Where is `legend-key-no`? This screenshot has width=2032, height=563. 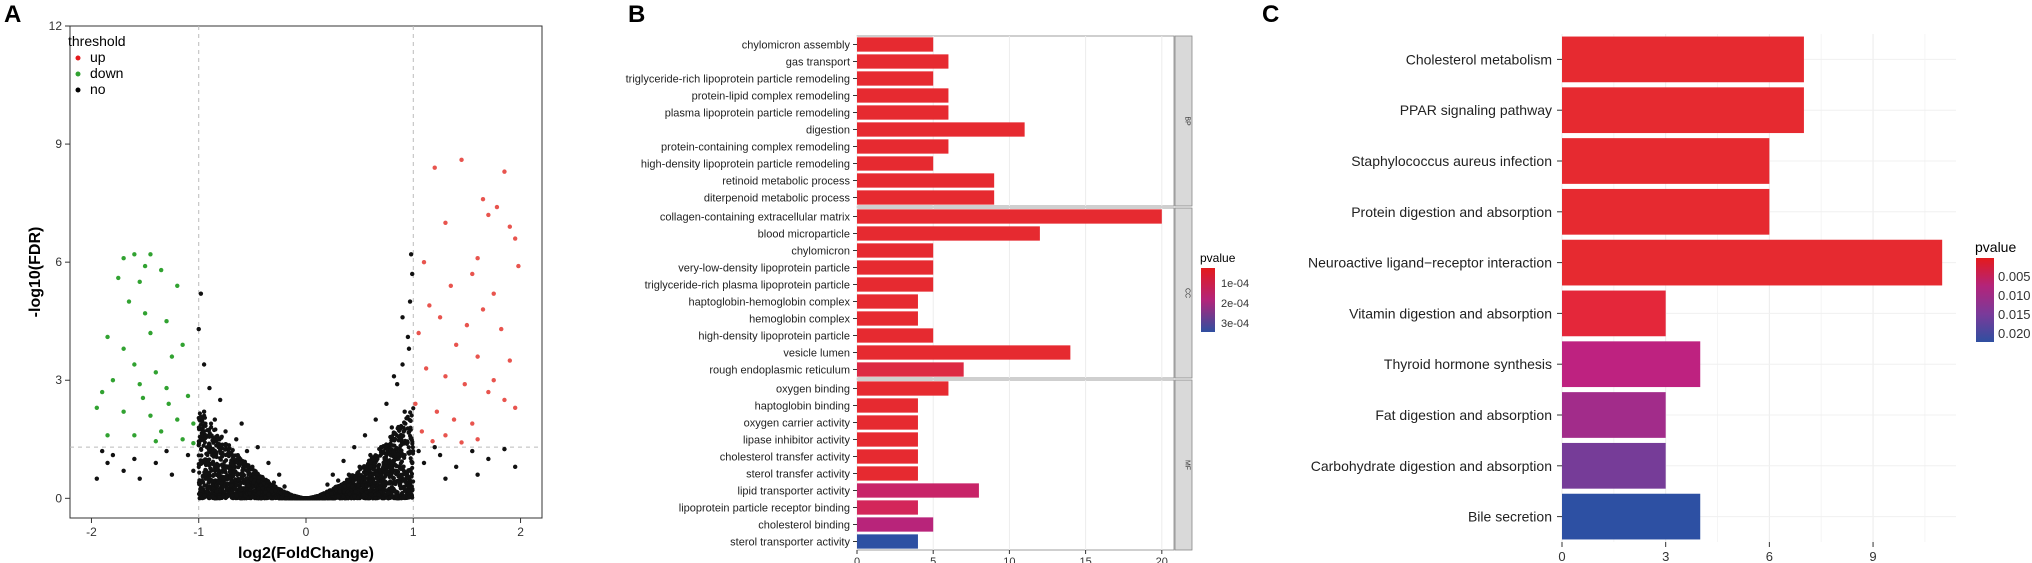
legend-key-no is located at coordinates (78, 90).